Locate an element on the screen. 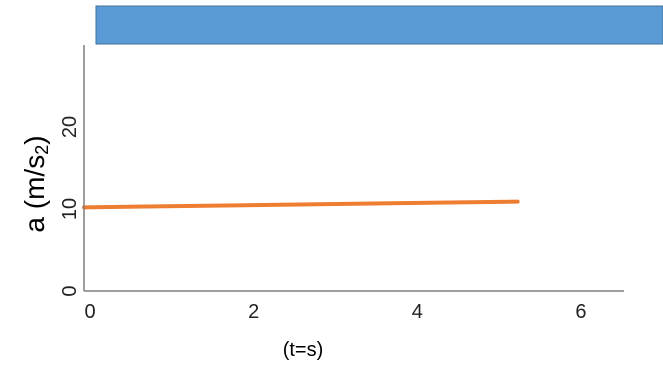  x-axis-label: (t=s) is located at coordinates (303, 350).